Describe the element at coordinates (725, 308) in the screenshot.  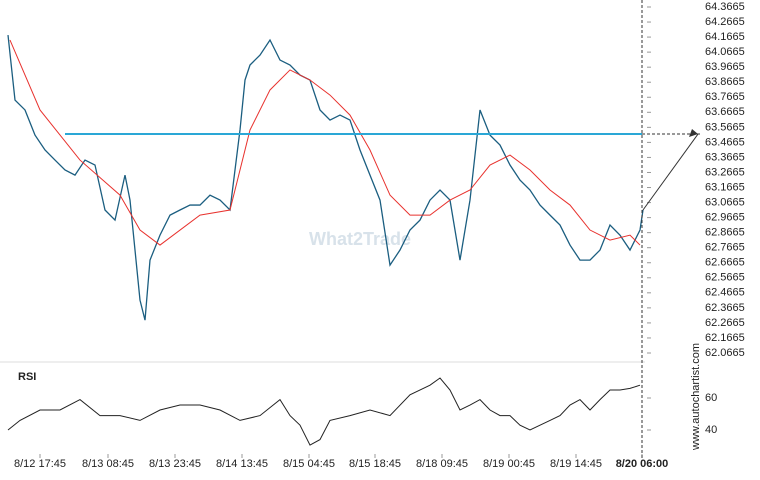
I see `y-tick-label: 62.3665` at that location.